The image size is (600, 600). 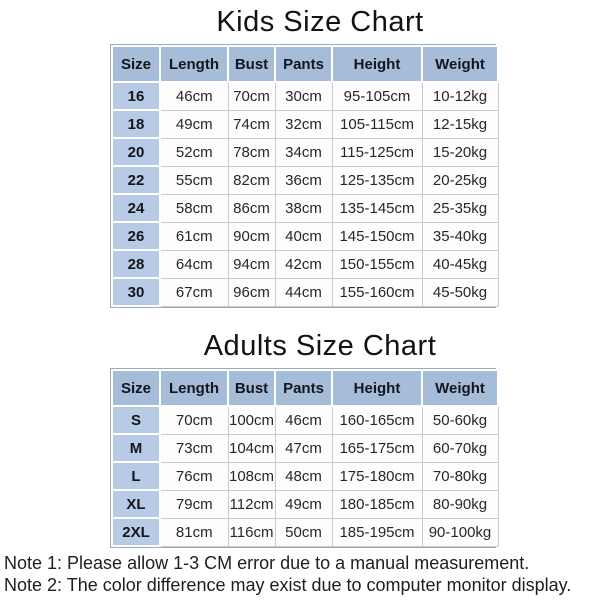 I want to click on weight-cell: 20-25kg, so click(x=460, y=180).